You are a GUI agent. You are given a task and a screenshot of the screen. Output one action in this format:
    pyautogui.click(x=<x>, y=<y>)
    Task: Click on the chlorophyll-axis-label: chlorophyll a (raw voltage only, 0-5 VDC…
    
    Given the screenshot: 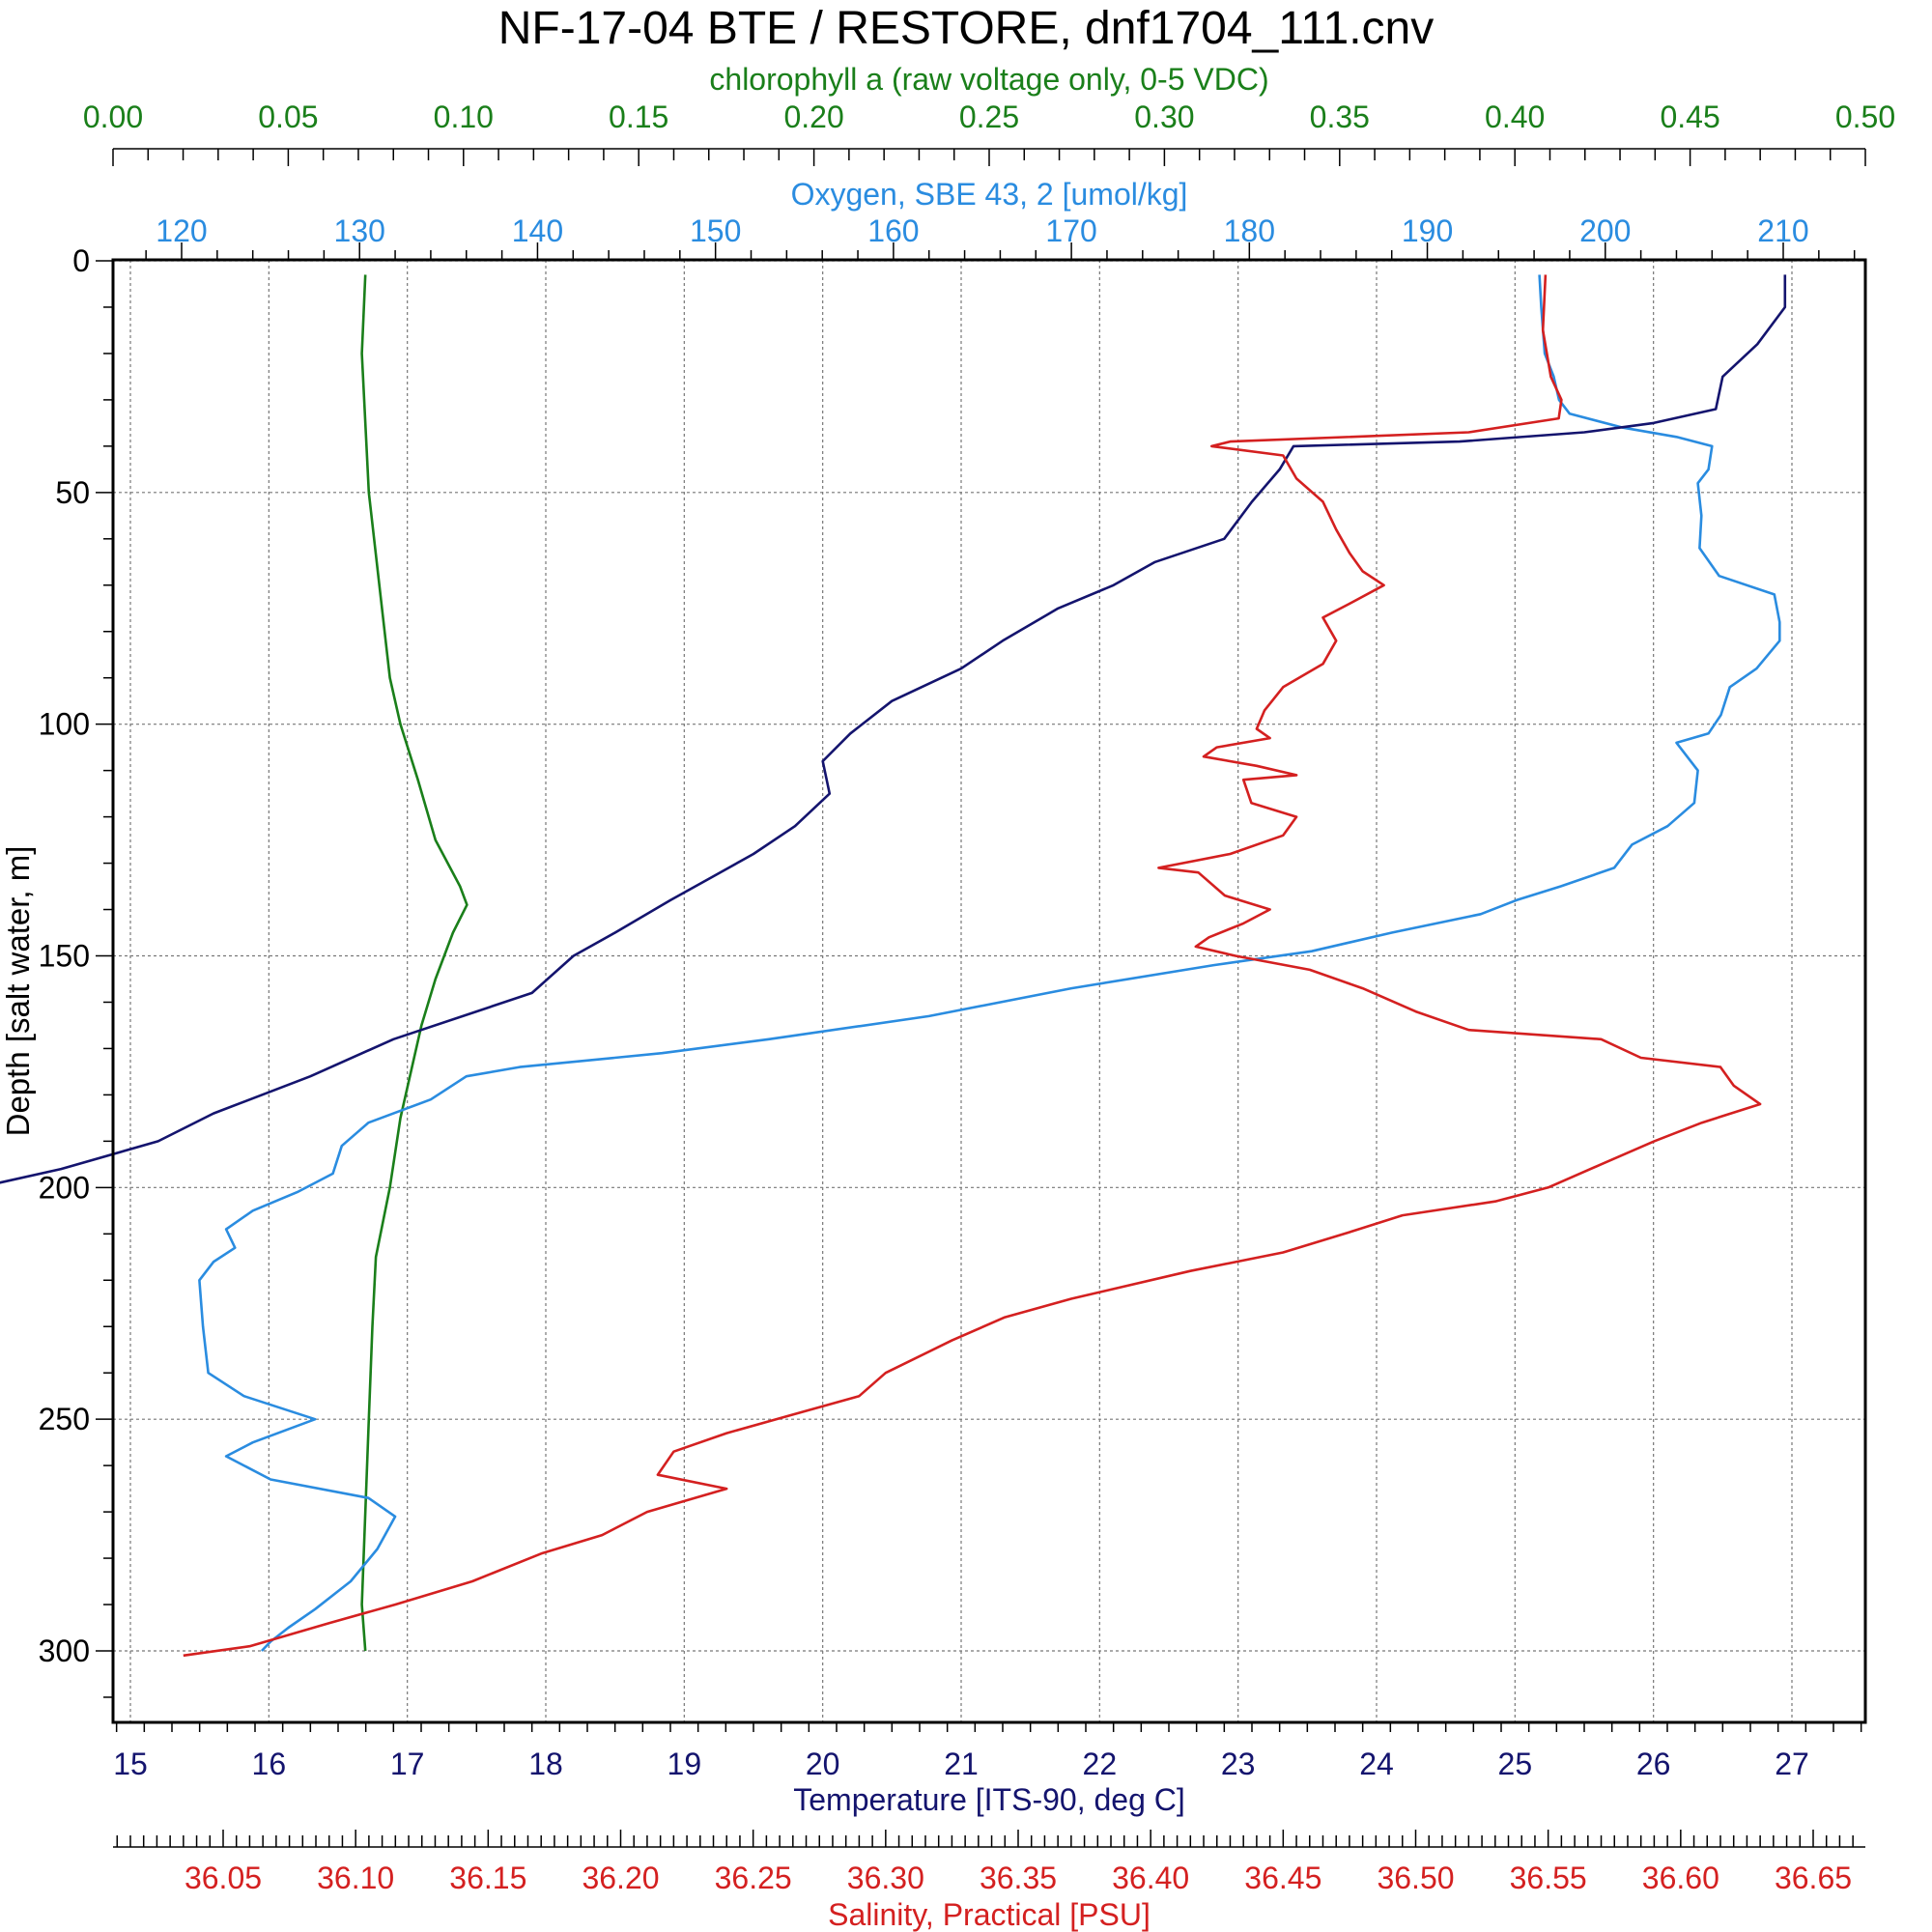 What is the action you would take?
    pyautogui.click(x=988, y=79)
    